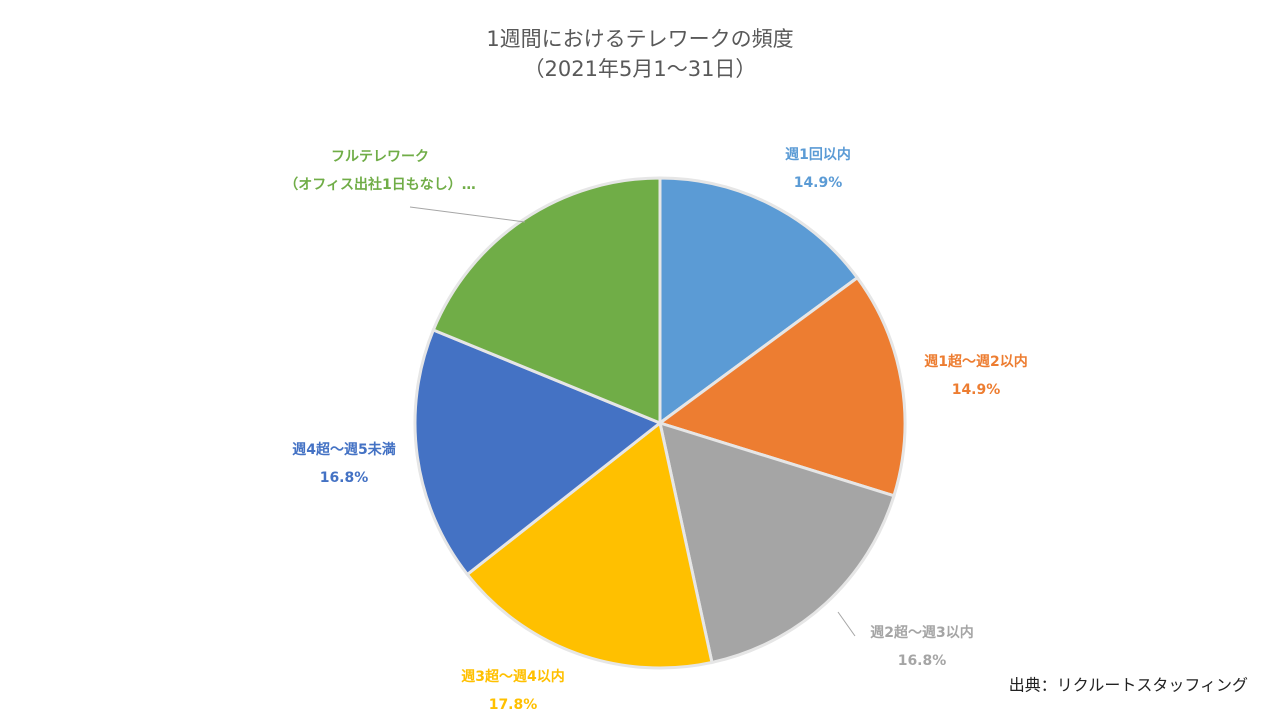  What do you see at coordinates (343, 449) in the screenshot?
I see `slice-label: 週4超～週5未満` at bounding box center [343, 449].